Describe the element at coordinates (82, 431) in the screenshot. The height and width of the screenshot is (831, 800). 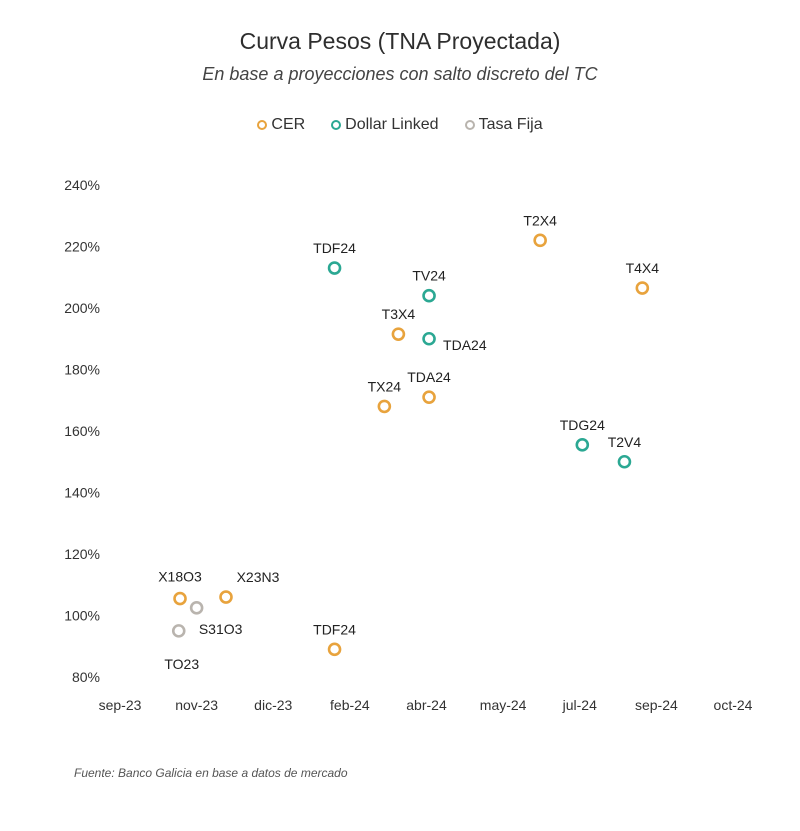
I see `y-tick-label: 160%` at that location.